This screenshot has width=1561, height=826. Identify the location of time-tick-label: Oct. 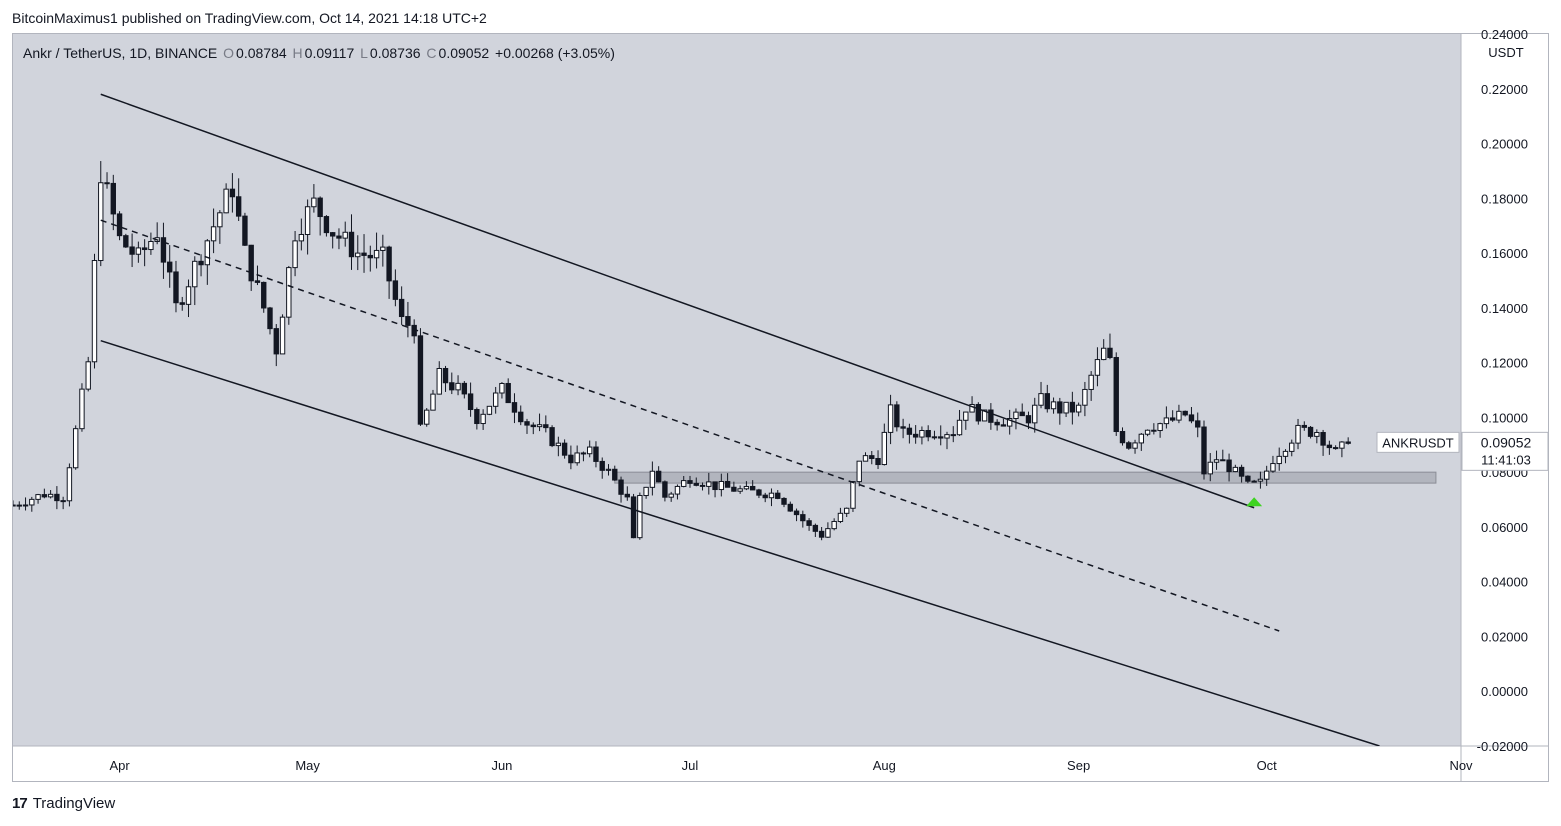
(1267, 765).